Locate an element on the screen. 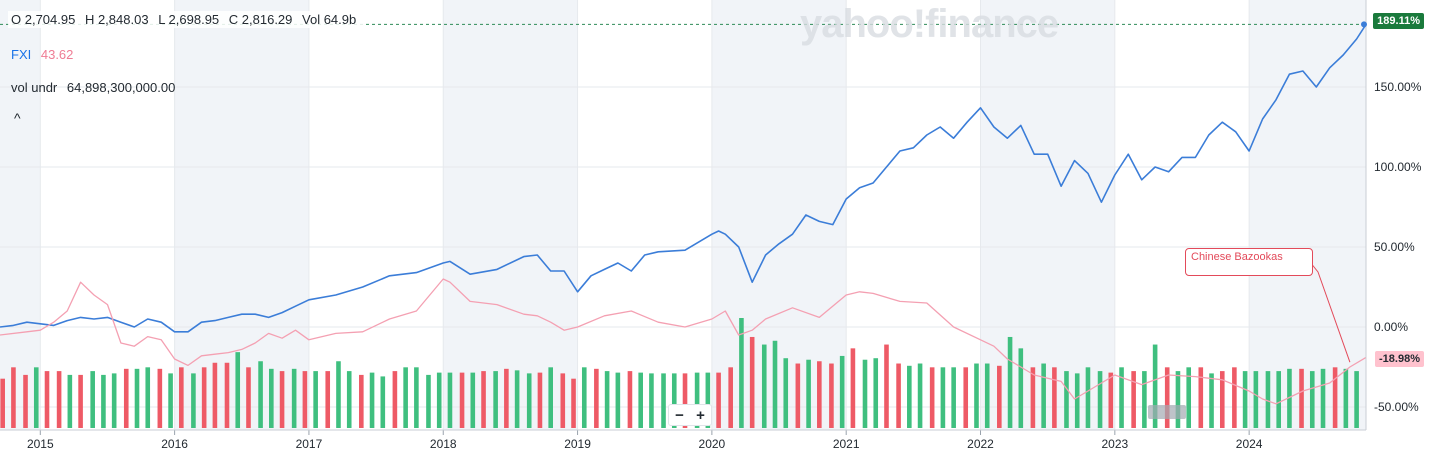  x-tick-label: 2018 is located at coordinates (443, 444).